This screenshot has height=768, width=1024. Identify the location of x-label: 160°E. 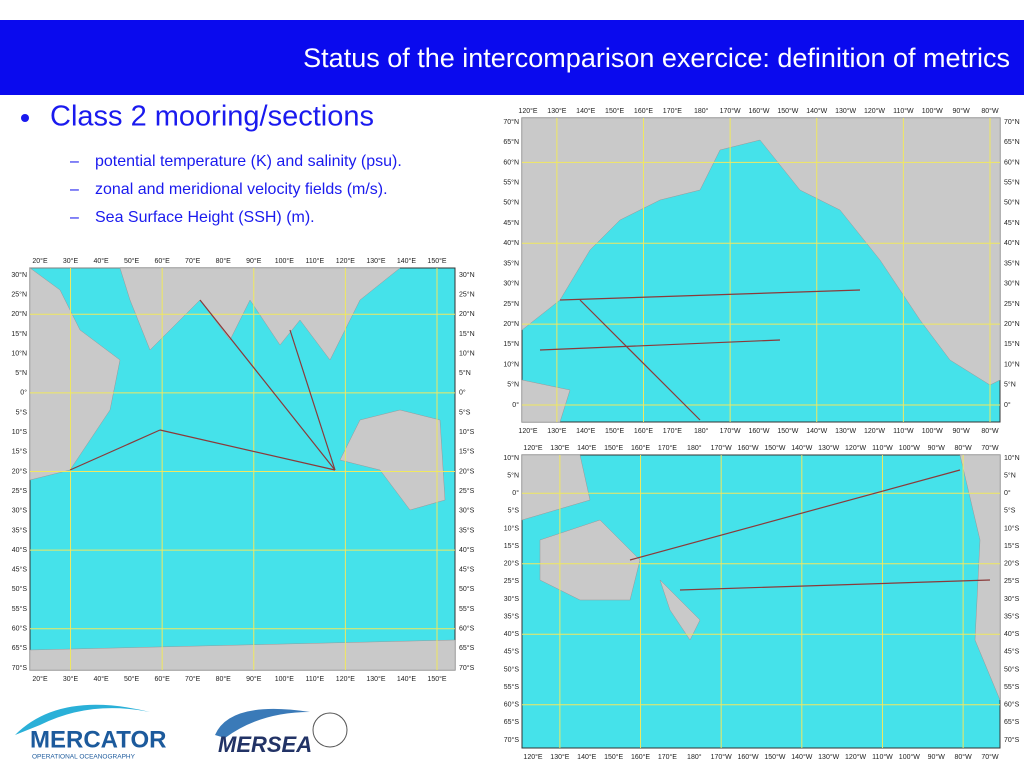
(640, 757).